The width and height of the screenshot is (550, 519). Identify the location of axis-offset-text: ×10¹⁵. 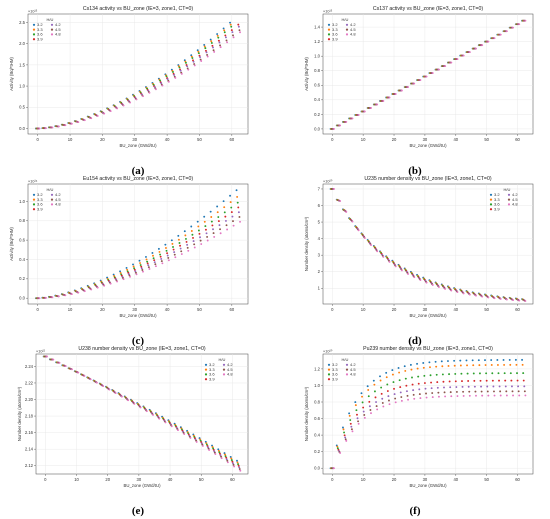
(328, 12).